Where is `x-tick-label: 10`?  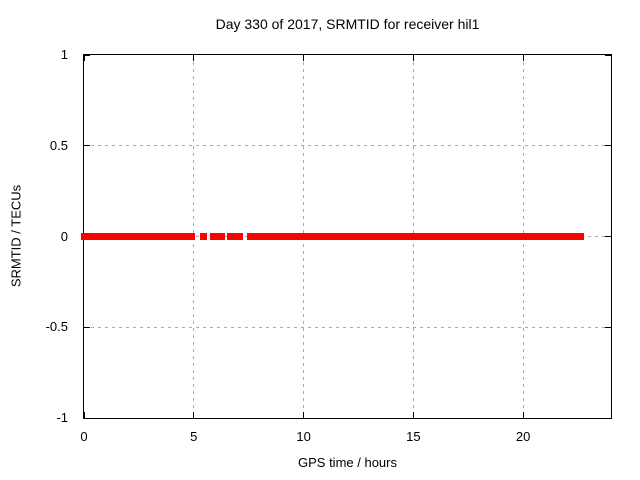 x-tick-label: 10 is located at coordinates (303, 436).